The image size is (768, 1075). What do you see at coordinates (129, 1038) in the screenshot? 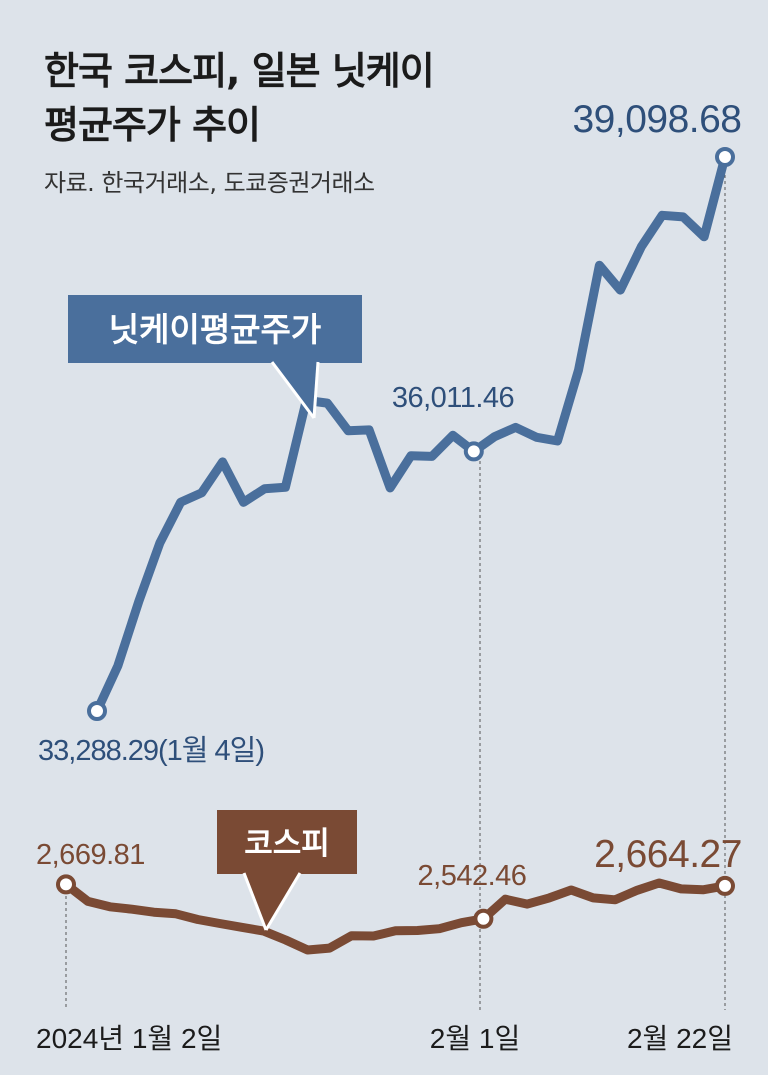
I see `x-label-start: 2024년 1월 2일` at bounding box center [129, 1038].